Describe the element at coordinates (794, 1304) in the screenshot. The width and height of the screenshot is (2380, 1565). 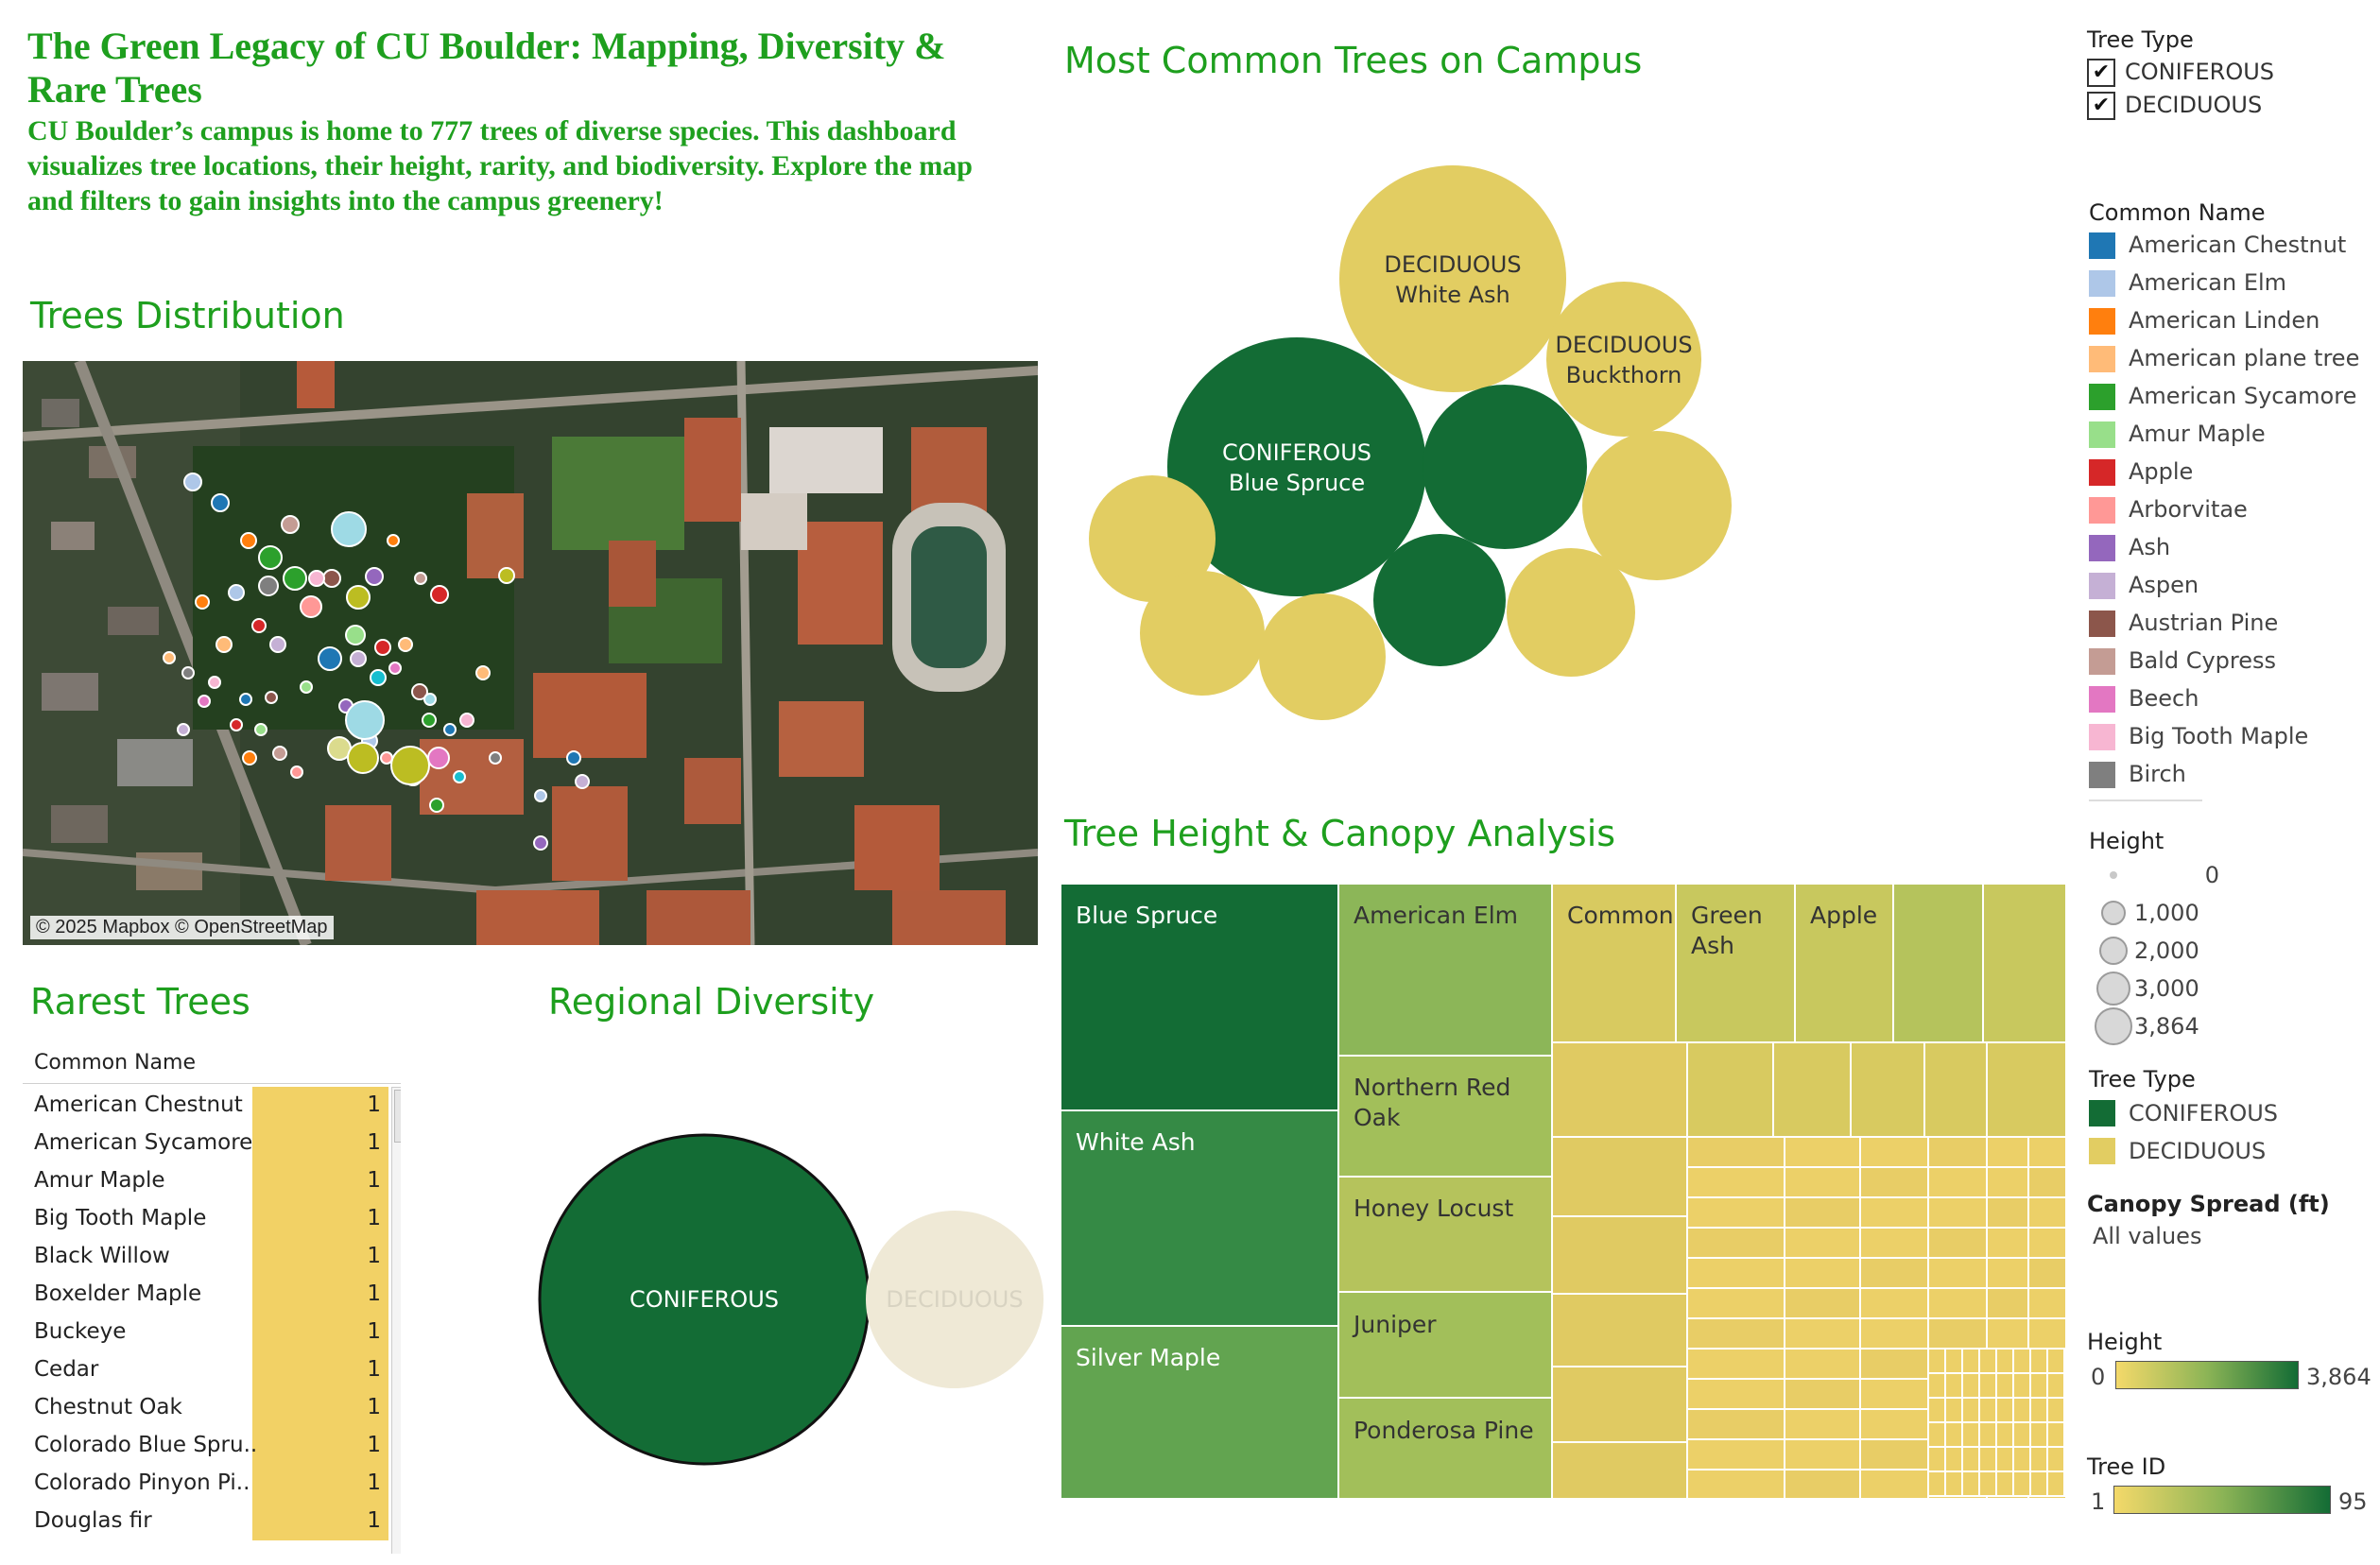
I see `regional-diversity-chart: CONIFEROUS DECIDUOUS` at that location.